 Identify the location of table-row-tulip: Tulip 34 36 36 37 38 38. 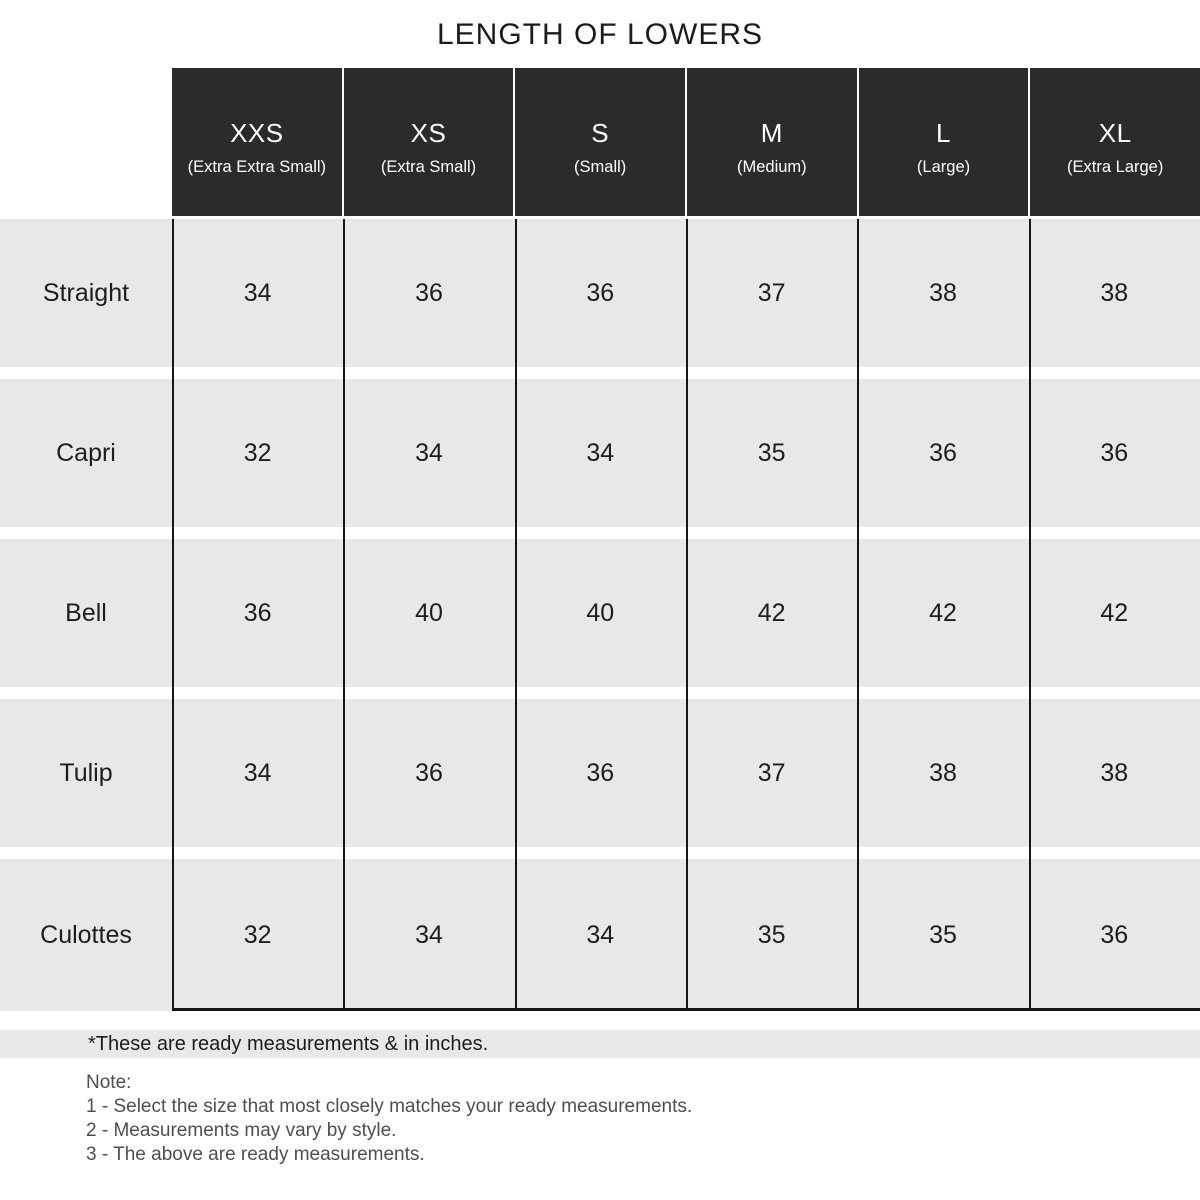
(600, 773).